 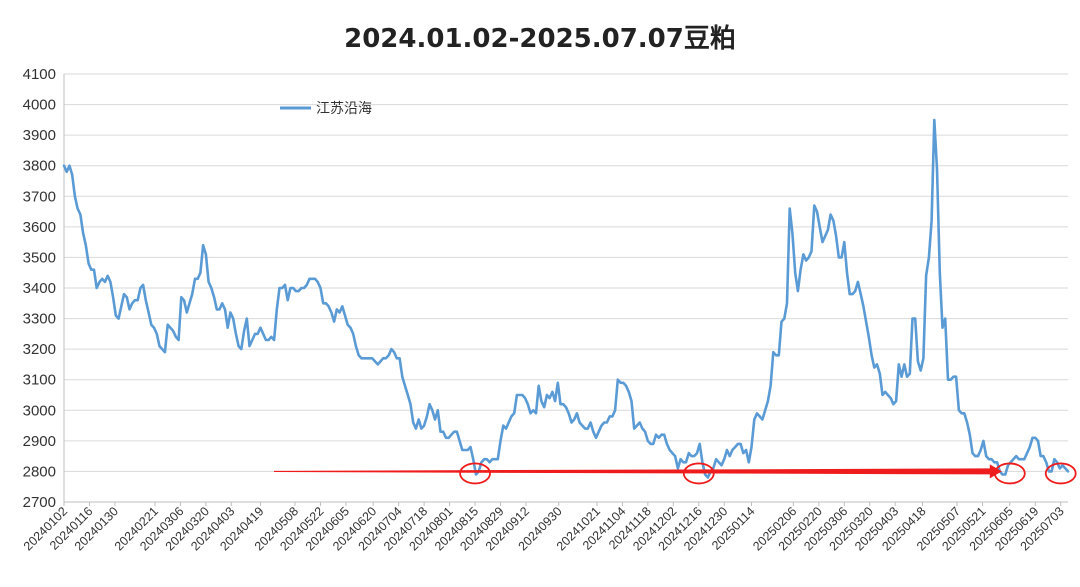 What do you see at coordinates (39, 502) in the screenshot?
I see `y-tick-label: 2700` at bounding box center [39, 502].